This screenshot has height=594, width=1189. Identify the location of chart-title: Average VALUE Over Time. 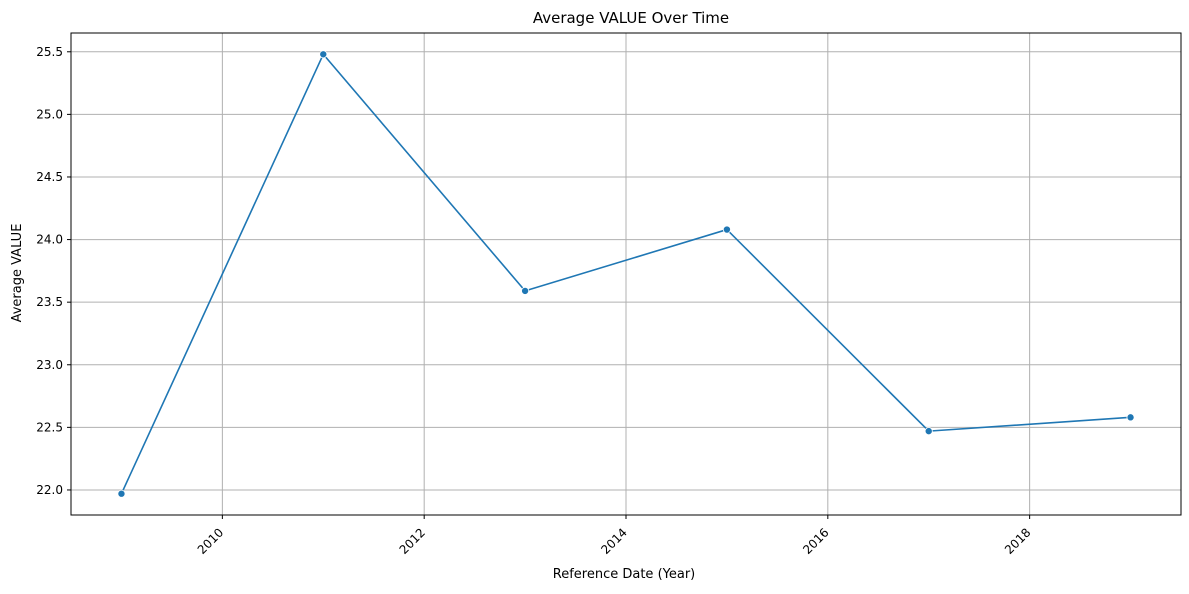
(631, 18).